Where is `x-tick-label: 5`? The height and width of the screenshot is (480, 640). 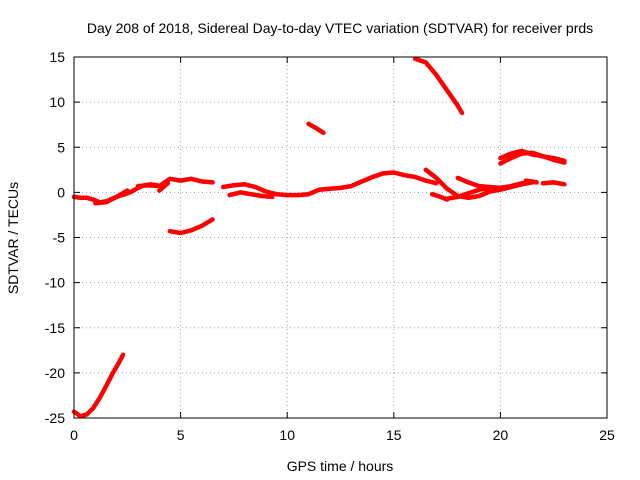
x-tick-label: 5 is located at coordinates (181, 435).